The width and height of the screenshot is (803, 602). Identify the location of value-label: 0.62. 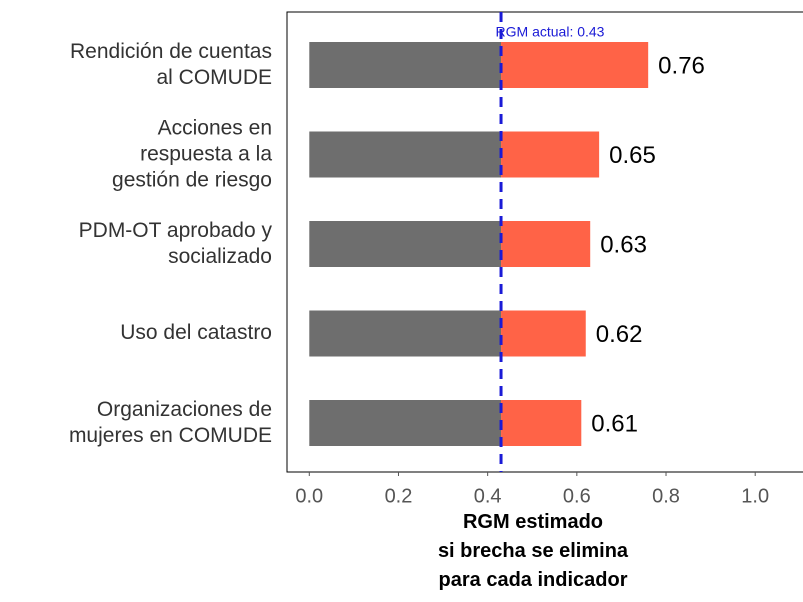
(619, 334).